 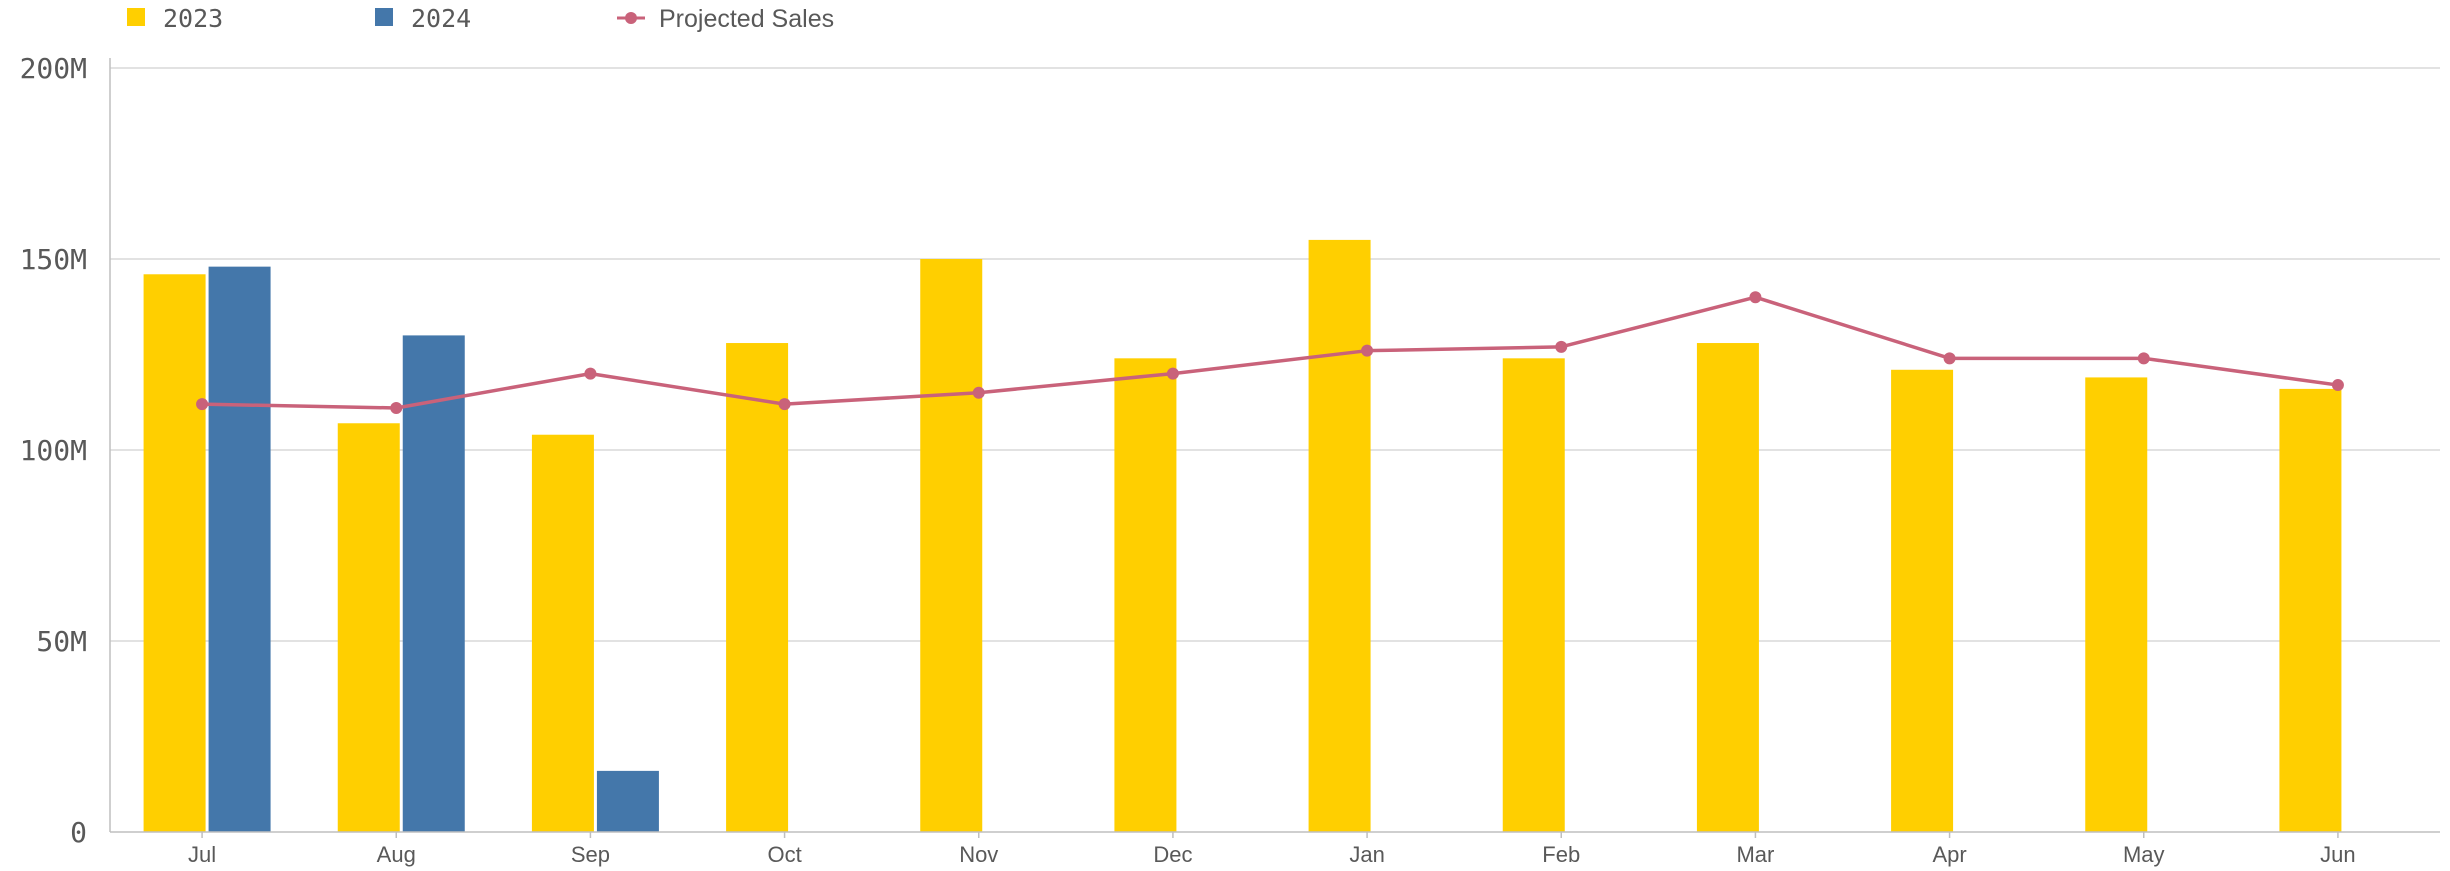 I want to click on projected-point-jul, so click(x=202, y=404).